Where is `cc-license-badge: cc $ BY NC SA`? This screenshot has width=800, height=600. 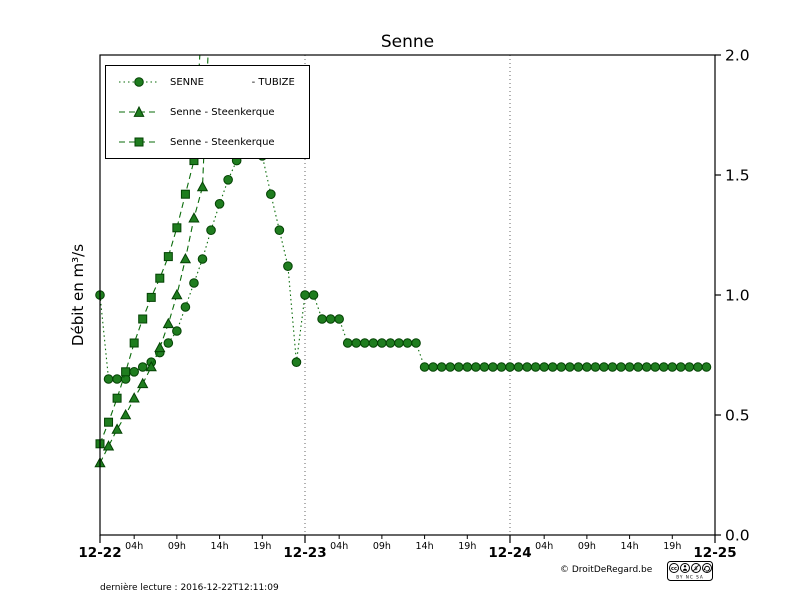 cc-license-badge: cc $ BY NC SA is located at coordinates (690, 571).